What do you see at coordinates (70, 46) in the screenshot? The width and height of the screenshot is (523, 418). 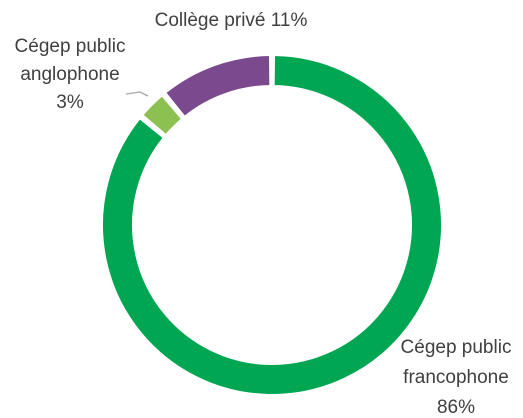 I see `slice-label-2-line-1: Cégep public` at bounding box center [70, 46].